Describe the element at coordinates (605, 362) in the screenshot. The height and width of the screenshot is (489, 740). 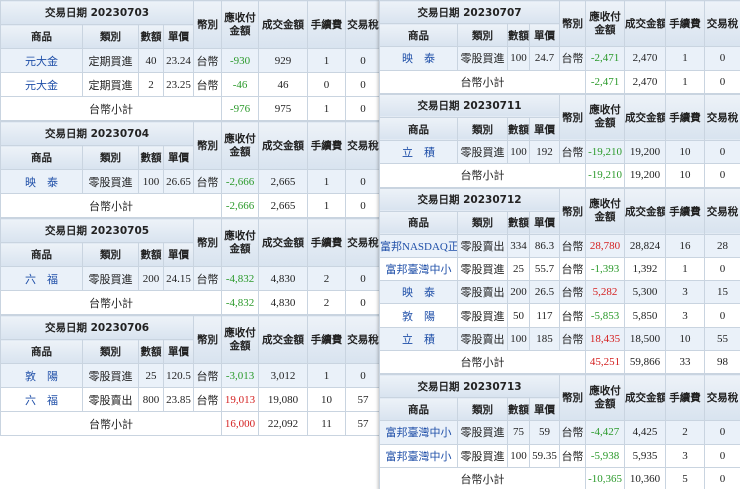
I see `subtotal-cell: 45,251` at that location.